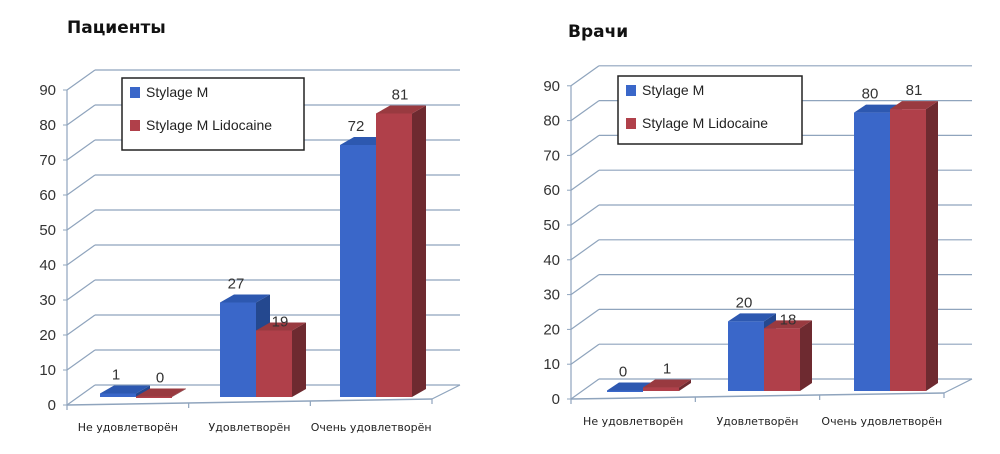 This screenshot has width=1000, height=454. I want to click on value-label: 19, so click(280, 322).